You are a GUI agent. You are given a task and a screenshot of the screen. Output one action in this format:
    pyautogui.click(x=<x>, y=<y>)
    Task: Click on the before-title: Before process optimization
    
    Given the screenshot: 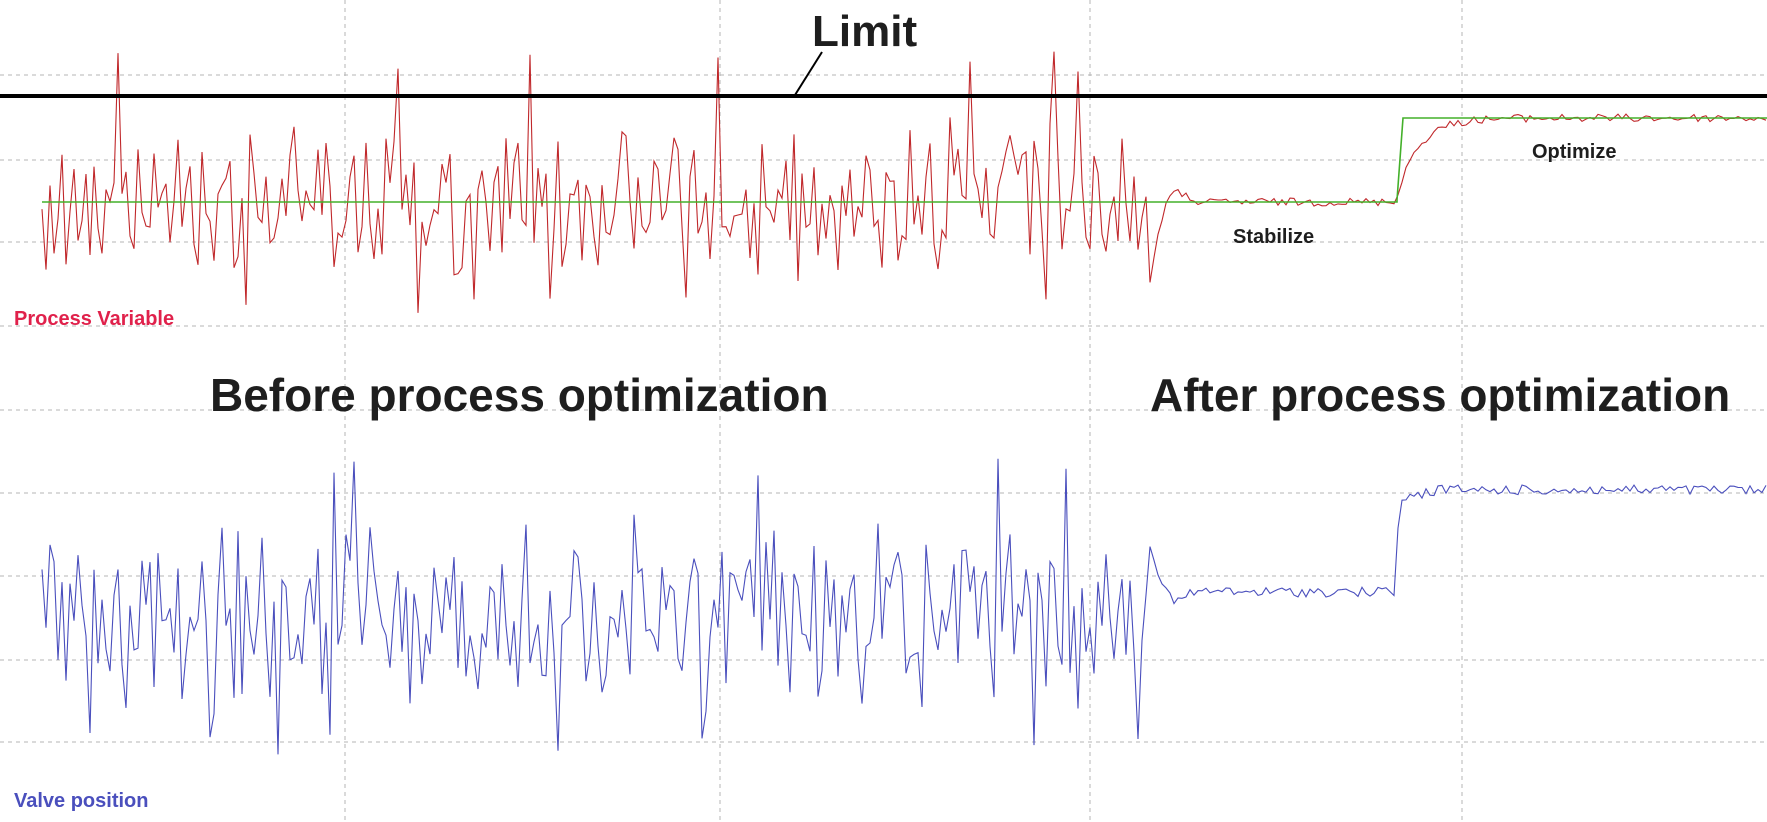 What is the action you would take?
    pyautogui.click(x=519, y=395)
    